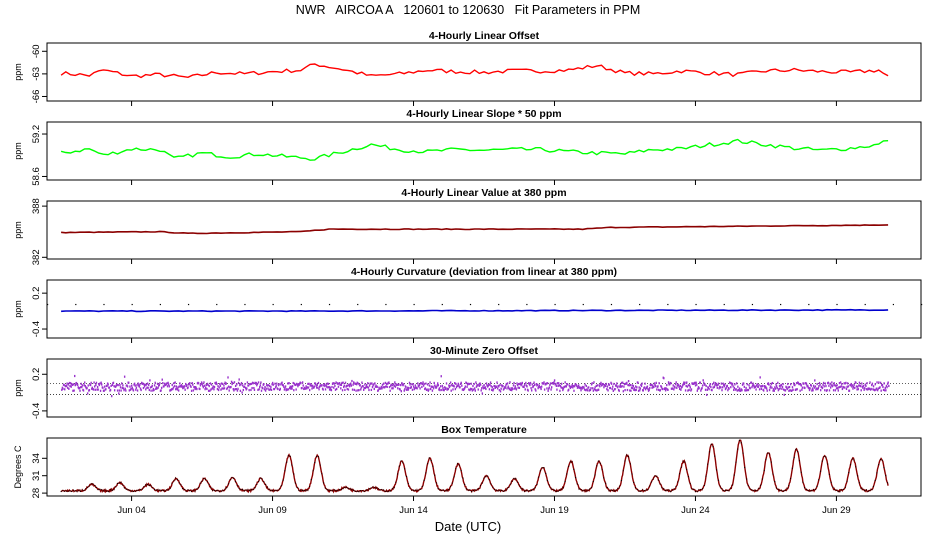 This screenshot has width=936, height=540. I want to click on series-line, so click(474, 149).